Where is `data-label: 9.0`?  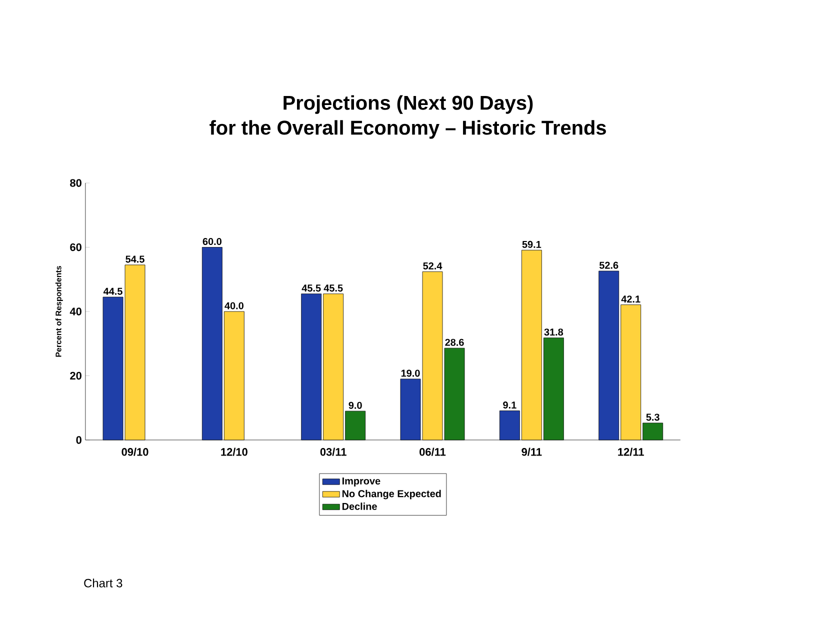
data-label: 9.0 is located at coordinates (355, 405).